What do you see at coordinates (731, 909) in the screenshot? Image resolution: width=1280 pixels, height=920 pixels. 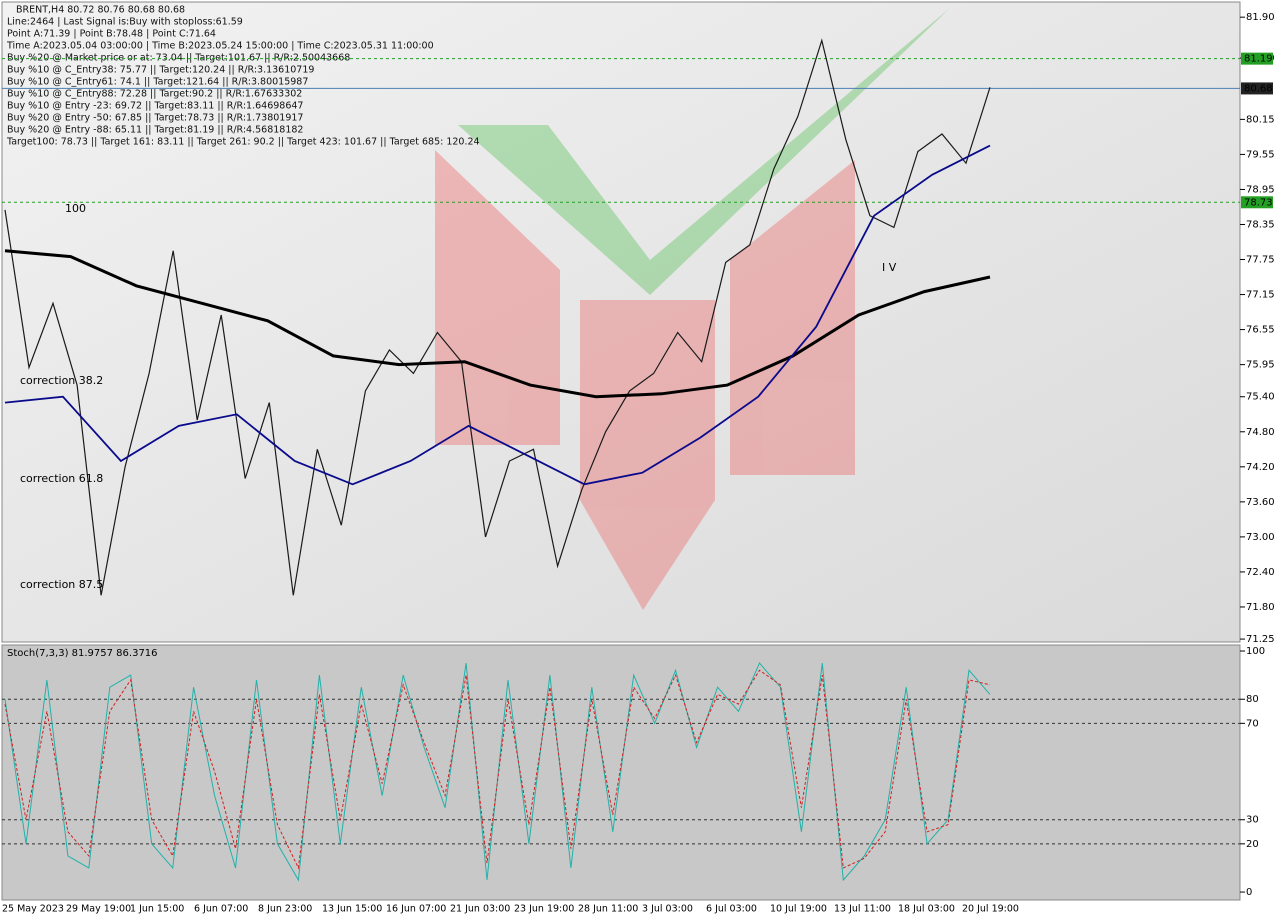 I see `x-tick-label: 6 Jul 03:00` at bounding box center [731, 909].